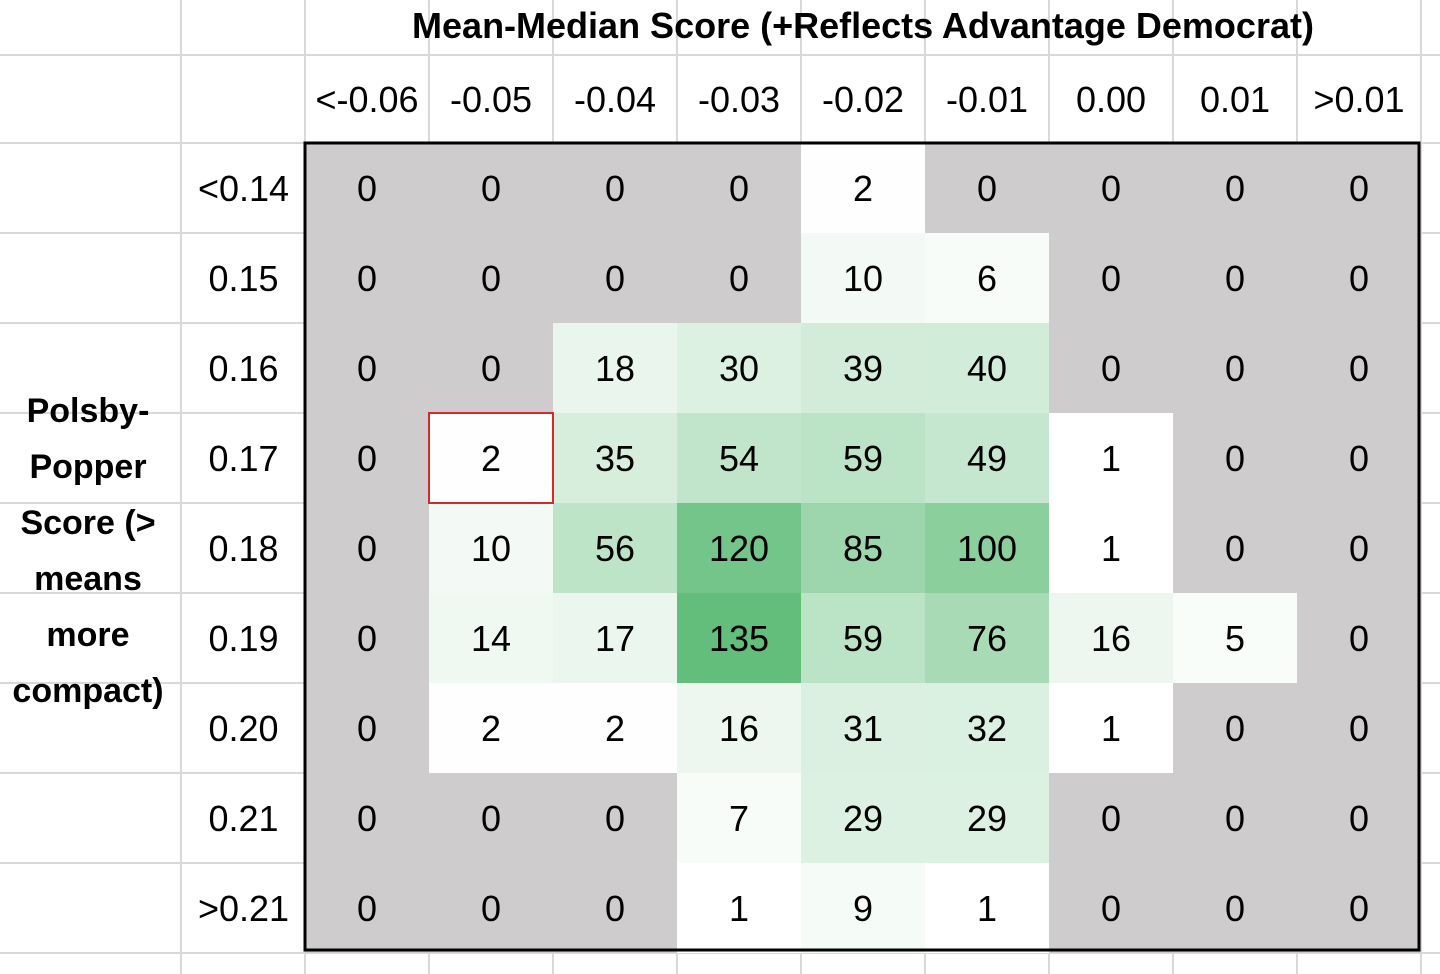  What do you see at coordinates (1111, 99) in the screenshot?
I see `column-tick-label: 0.00` at bounding box center [1111, 99].